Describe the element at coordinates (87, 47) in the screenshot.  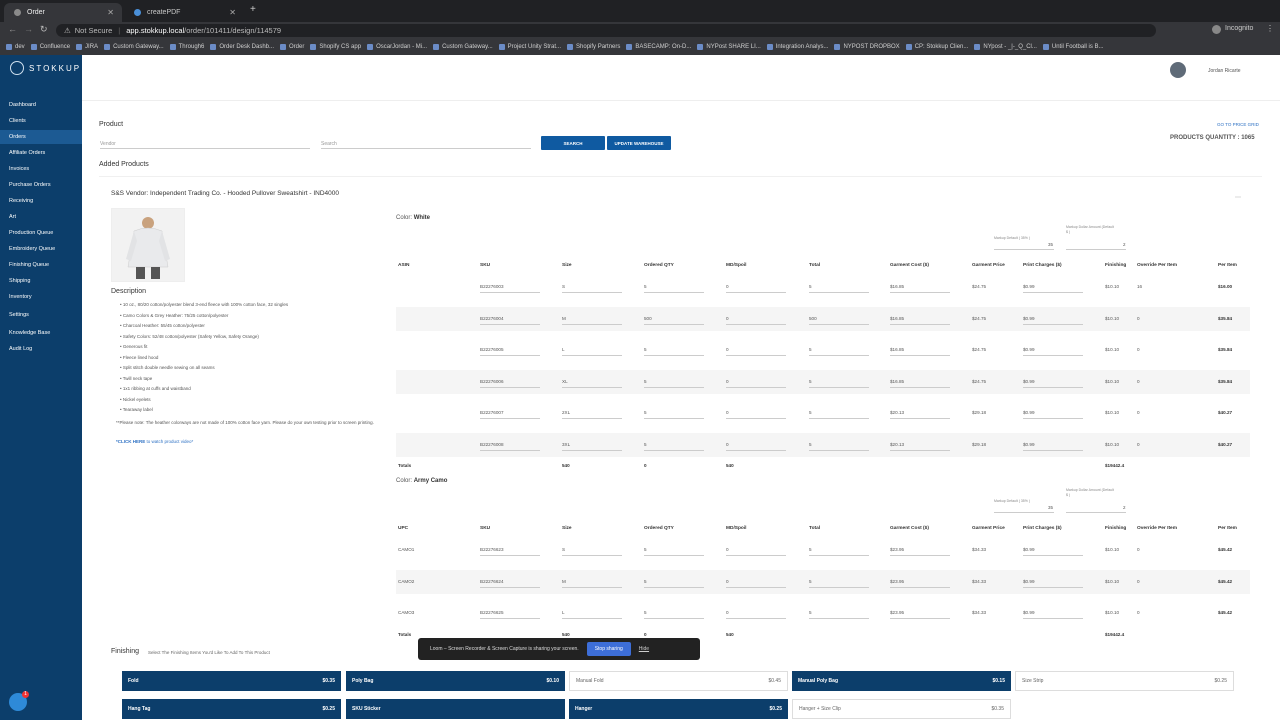
I see `bookmark-item: JIRA` at that location.